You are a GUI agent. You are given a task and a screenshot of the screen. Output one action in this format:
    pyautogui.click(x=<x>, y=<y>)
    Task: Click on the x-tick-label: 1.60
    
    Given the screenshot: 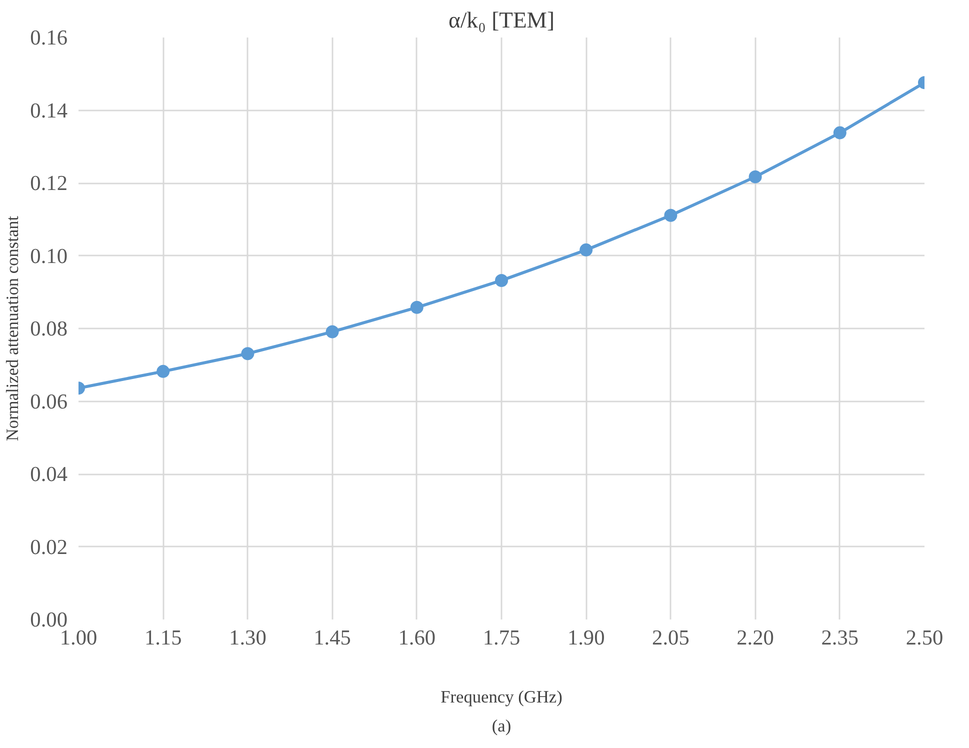 What is the action you would take?
    pyautogui.click(x=417, y=638)
    